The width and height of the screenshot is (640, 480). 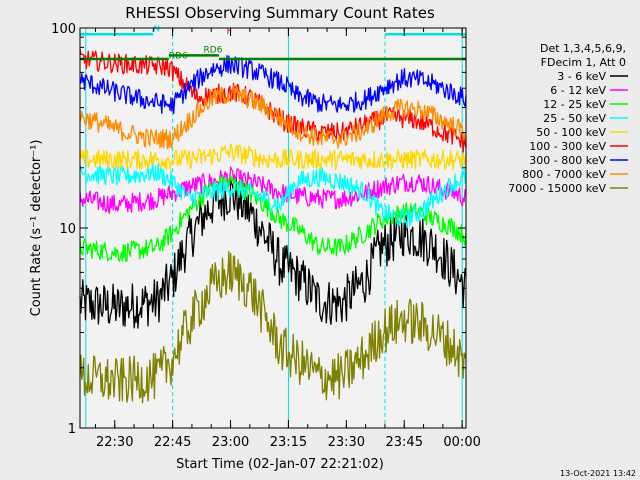 I want to click on x-tick-label: 23:00, so click(x=230, y=442).